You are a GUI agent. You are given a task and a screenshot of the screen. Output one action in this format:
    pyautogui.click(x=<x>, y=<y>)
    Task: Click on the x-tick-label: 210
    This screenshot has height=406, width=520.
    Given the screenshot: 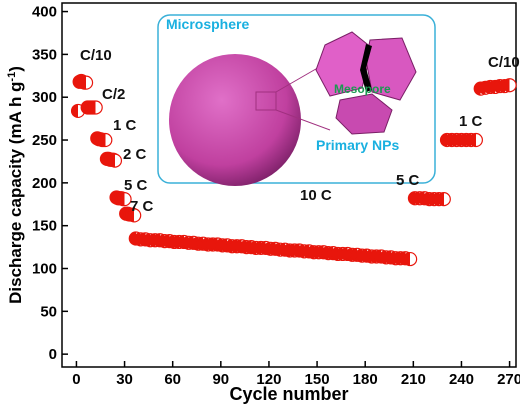 What is the action you would take?
    pyautogui.click(x=413, y=379)
    